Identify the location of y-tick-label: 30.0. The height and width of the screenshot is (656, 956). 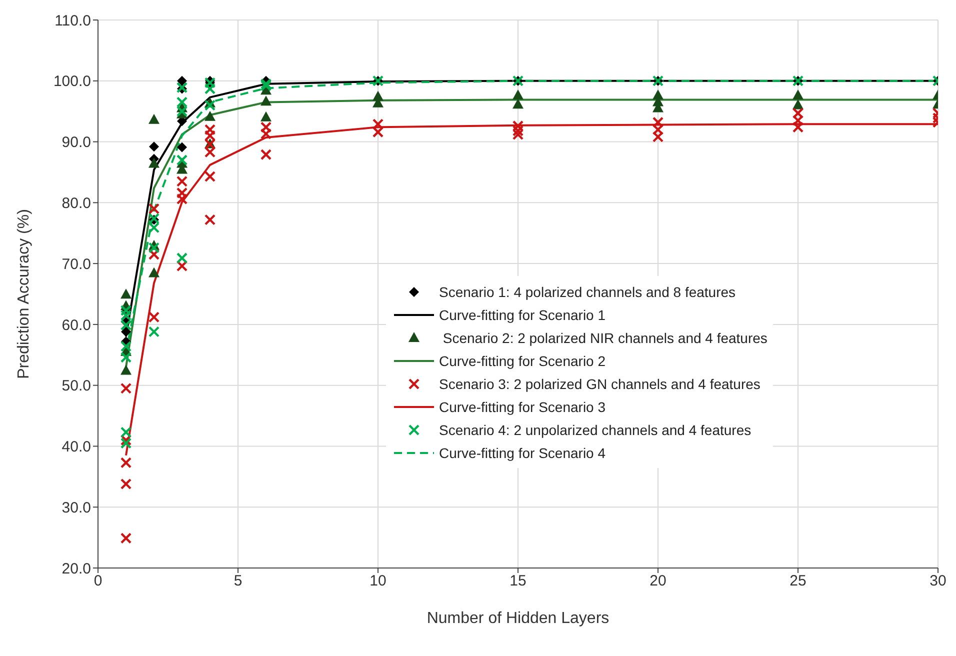
(76, 507).